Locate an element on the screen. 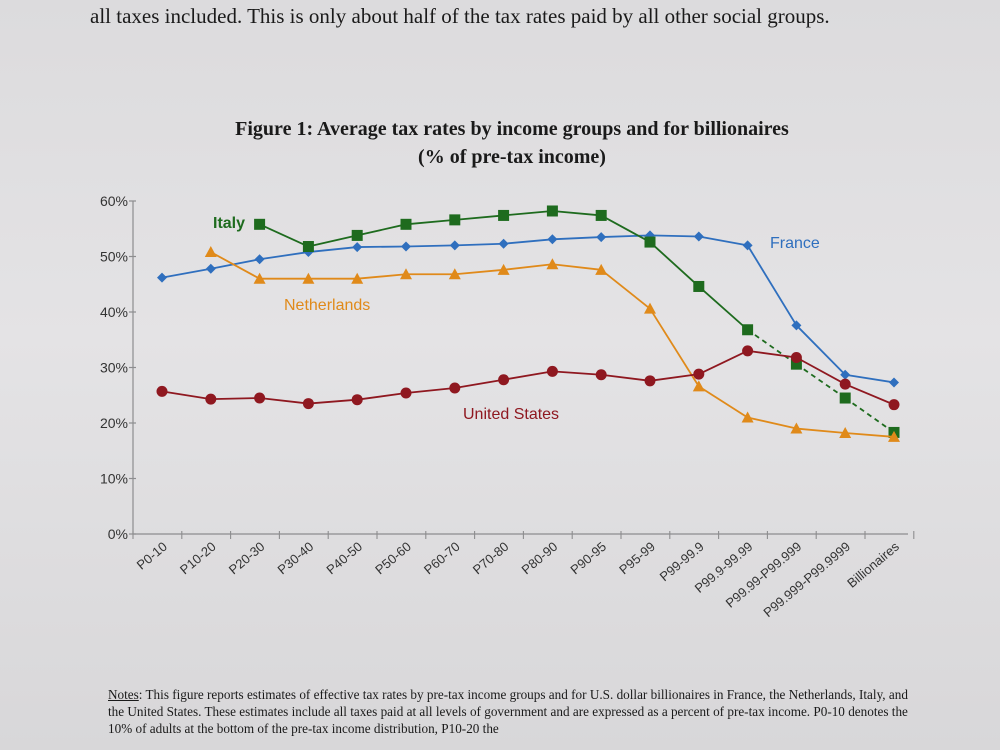  x-tick-label: P10-20 is located at coordinates (198, 558).